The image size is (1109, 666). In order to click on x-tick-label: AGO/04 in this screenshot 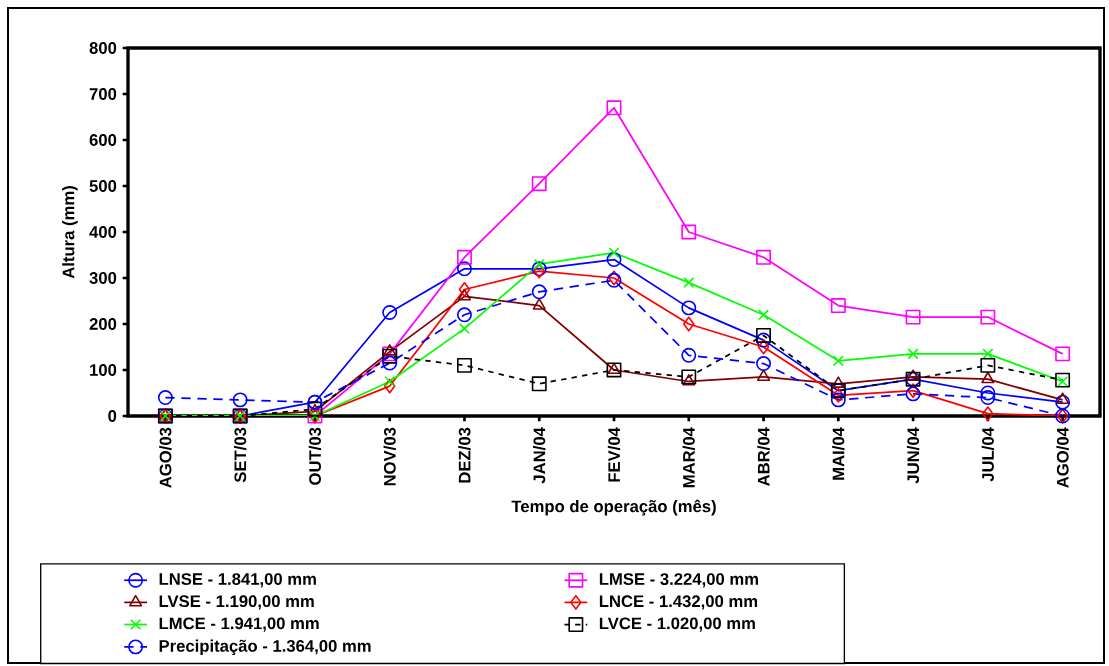, I will do `click(1062, 457)`.